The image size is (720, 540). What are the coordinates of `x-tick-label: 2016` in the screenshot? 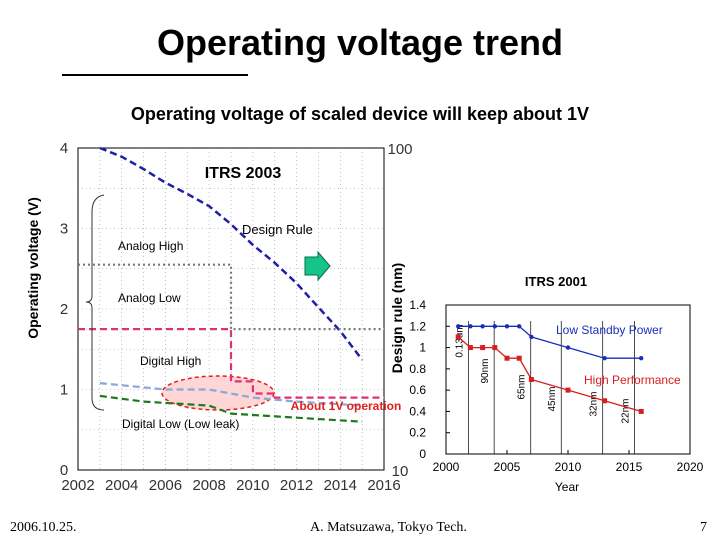 It's located at (383, 485).